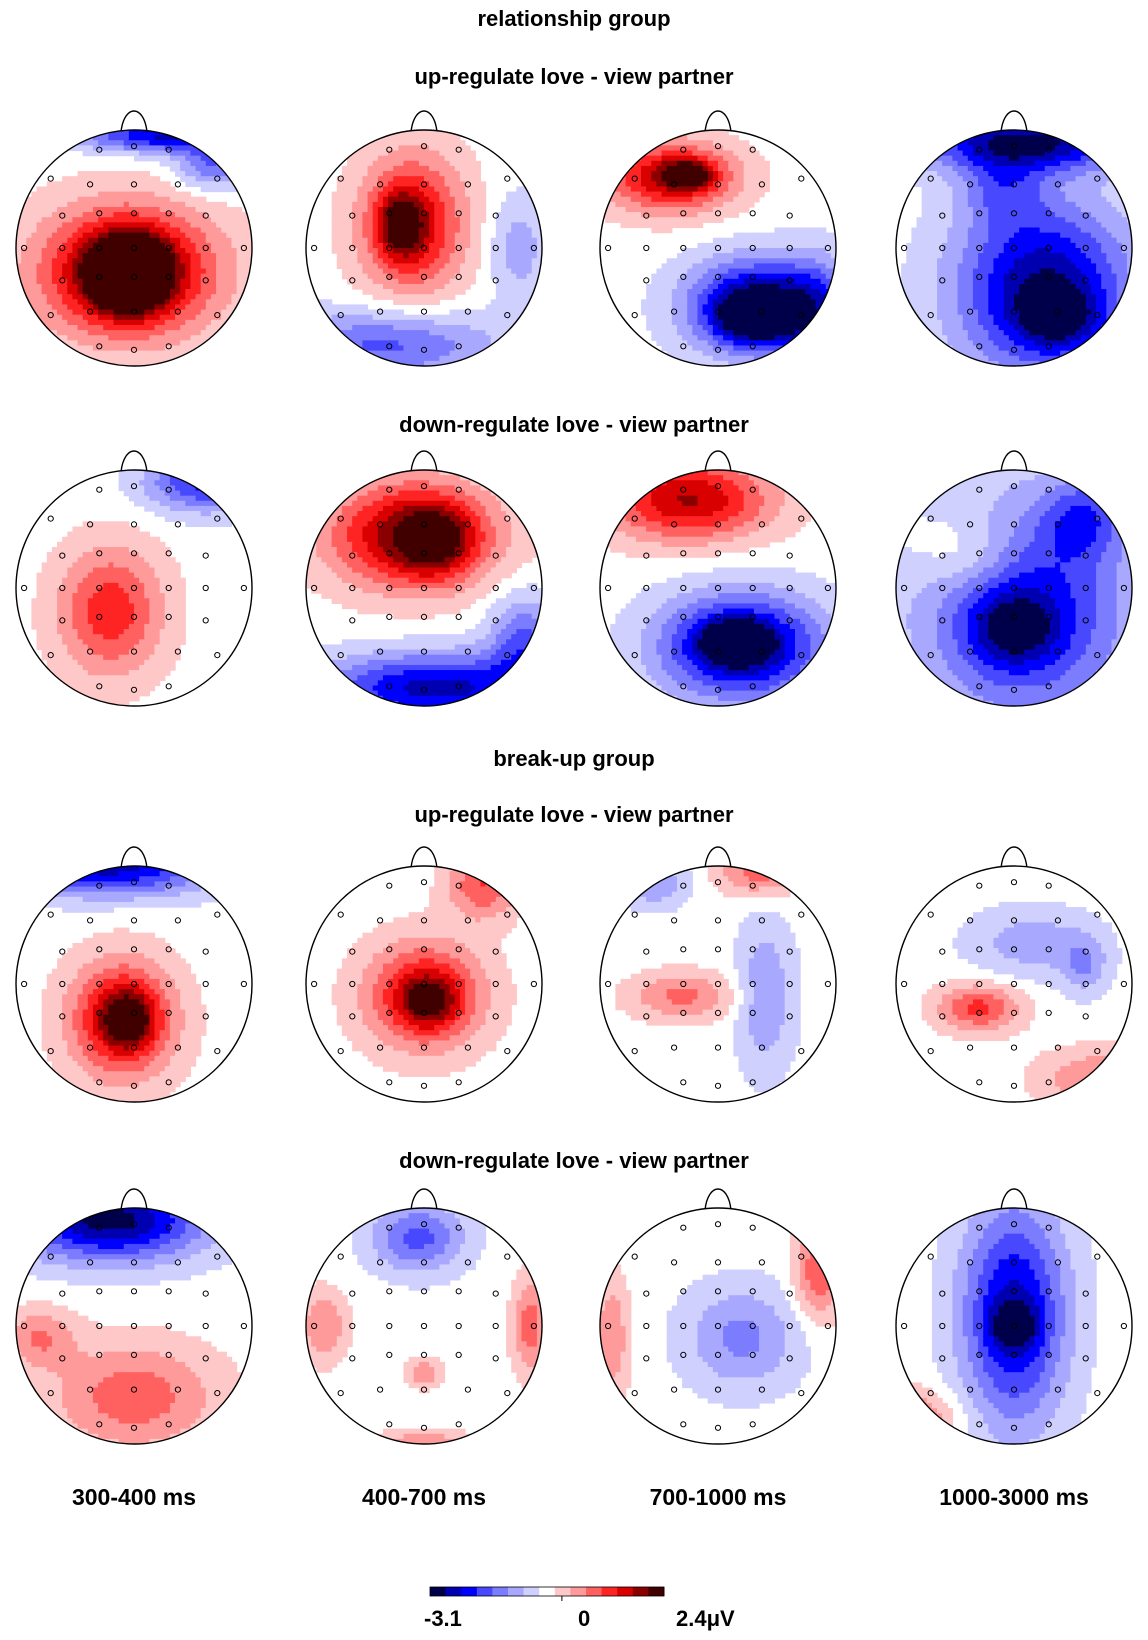 Image resolution: width=1148 pixels, height=1640 pixels. What do you see at coordinates (584, 1619) in the screenshot?
I see `colorbar-zero-label: 0` at bounding box center [584, 1619].